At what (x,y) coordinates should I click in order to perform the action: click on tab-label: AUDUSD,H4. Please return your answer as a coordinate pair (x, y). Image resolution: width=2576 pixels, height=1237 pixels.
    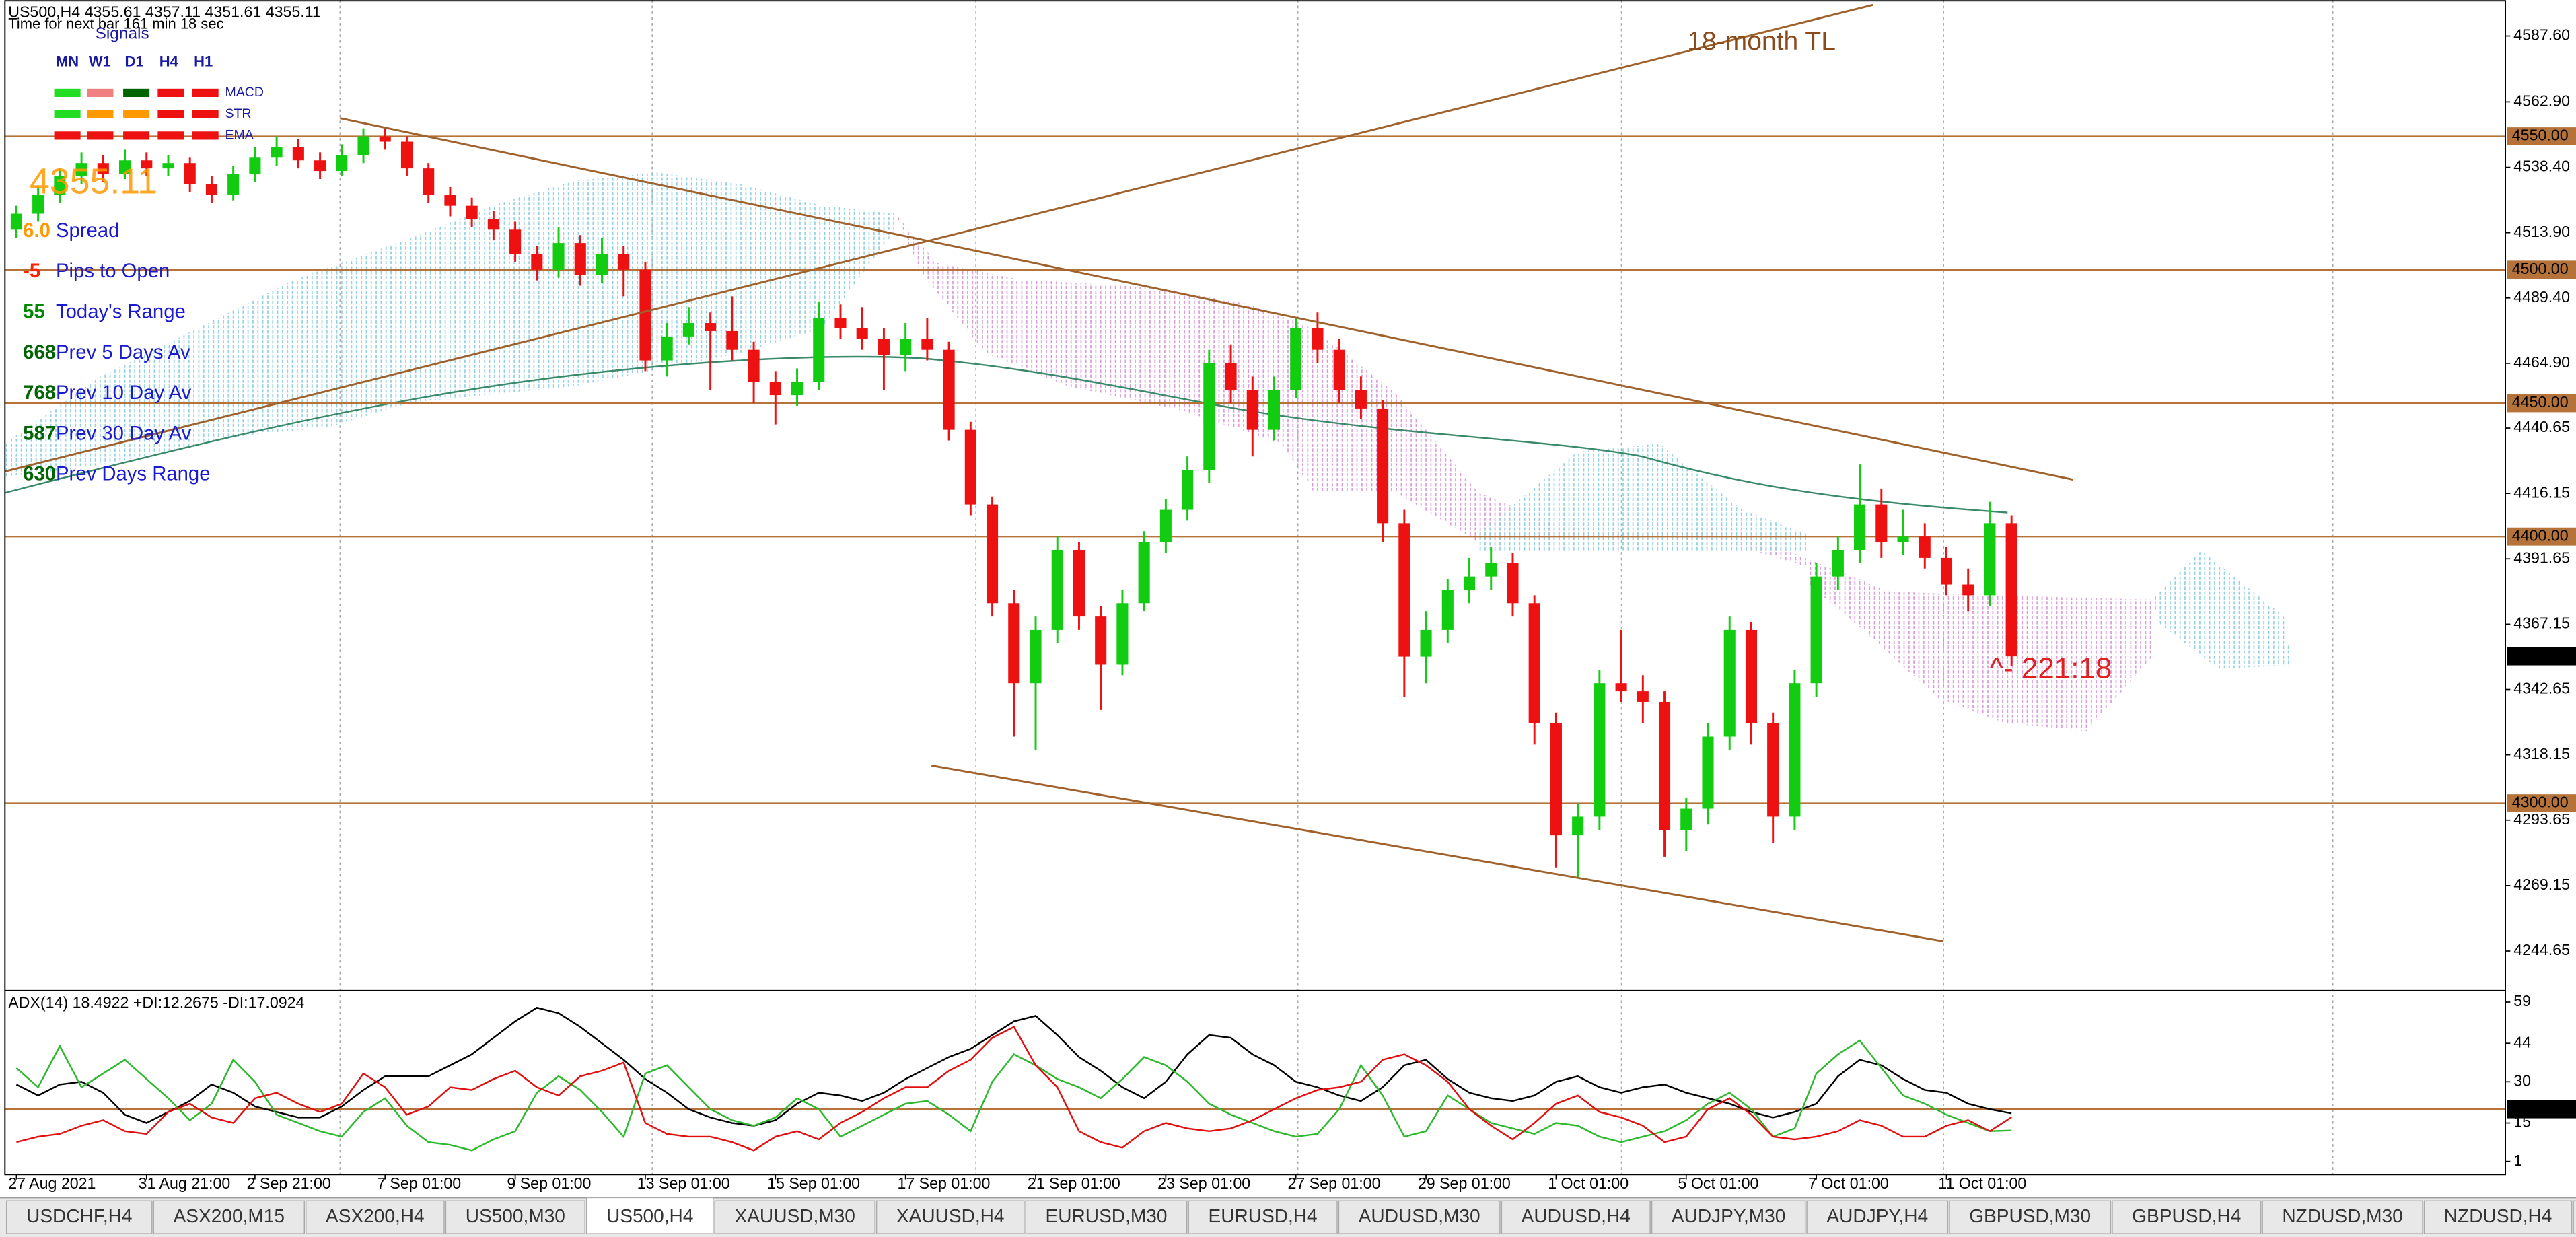
    Looking at the image, I should click on (1576, 1215).